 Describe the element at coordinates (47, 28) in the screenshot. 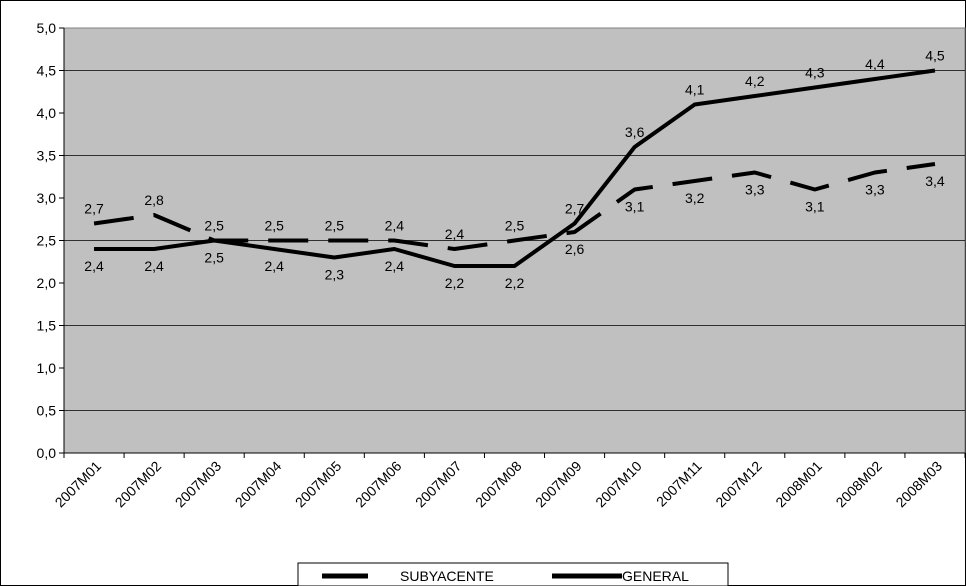

I see `y-tick-label: 5,0` at that location.